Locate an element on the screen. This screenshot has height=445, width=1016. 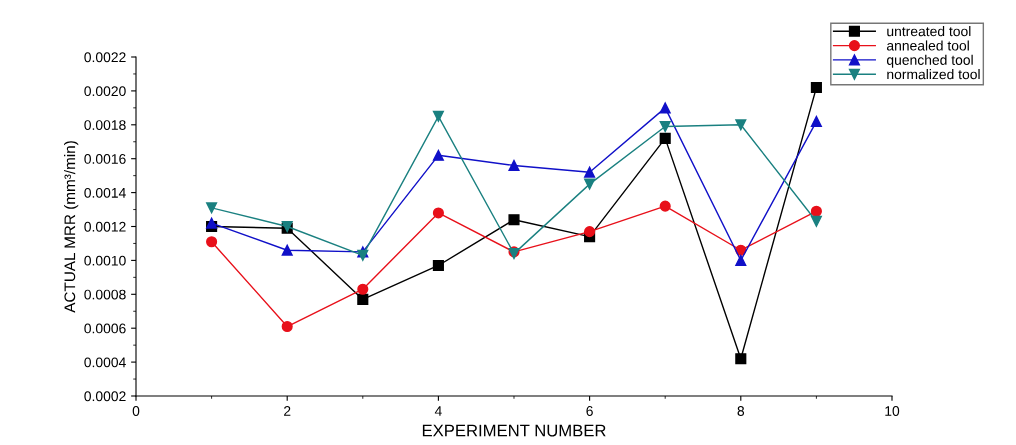
x-tick-label: 8 is located at coordinates (741, 411).